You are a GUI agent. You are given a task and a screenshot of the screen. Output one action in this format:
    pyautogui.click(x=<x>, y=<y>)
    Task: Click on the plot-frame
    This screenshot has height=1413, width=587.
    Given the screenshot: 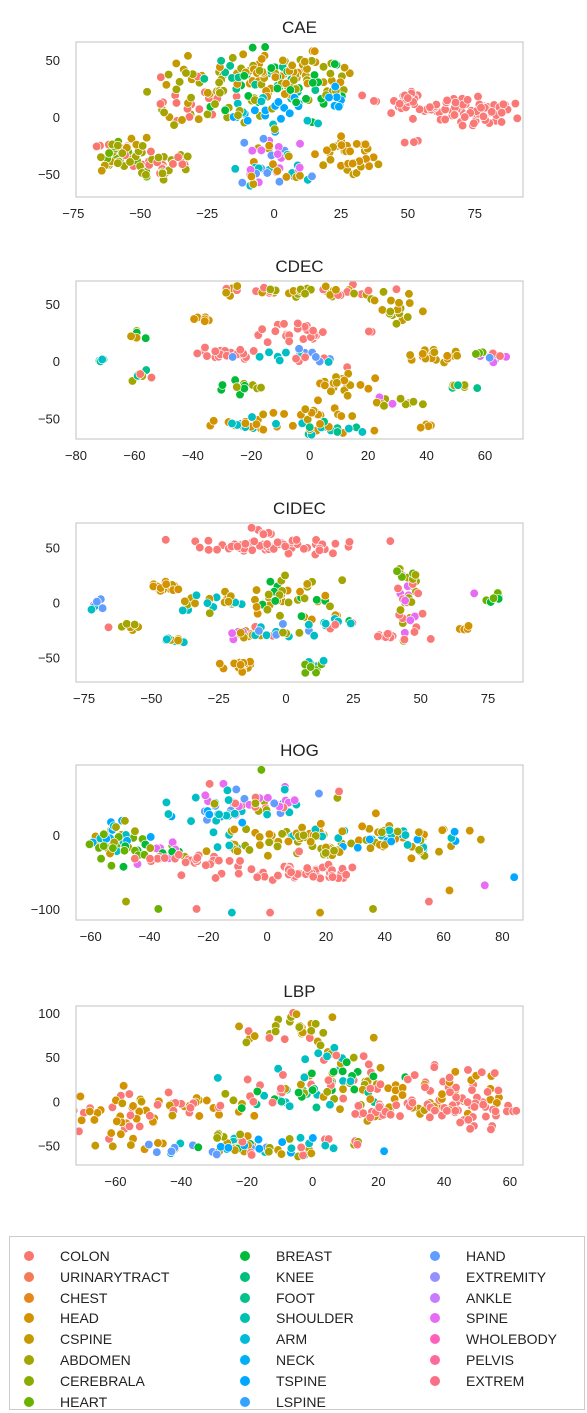 What is the action you would take?
    pyautogui.click(x=299, y=602)
    